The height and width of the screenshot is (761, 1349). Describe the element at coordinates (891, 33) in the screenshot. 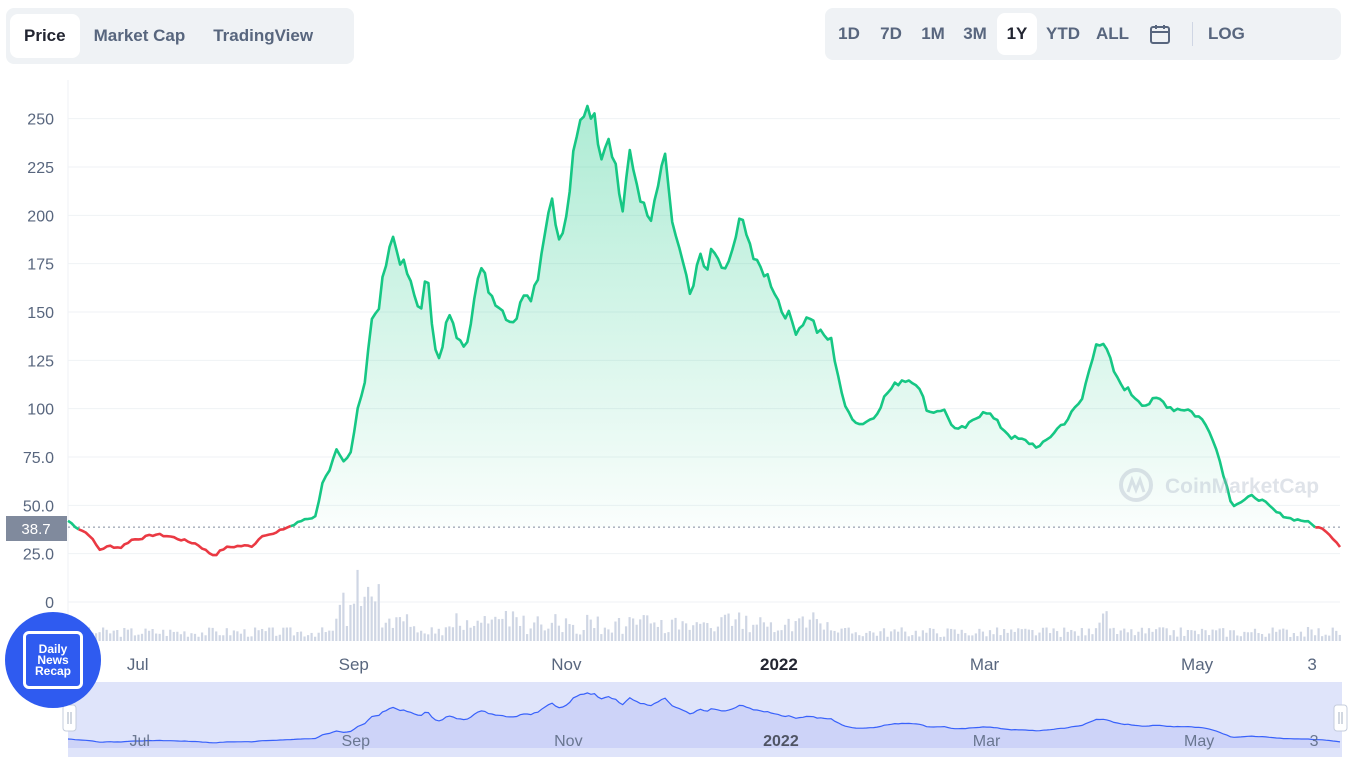

I see `range-7d-button: 7D` at that location.